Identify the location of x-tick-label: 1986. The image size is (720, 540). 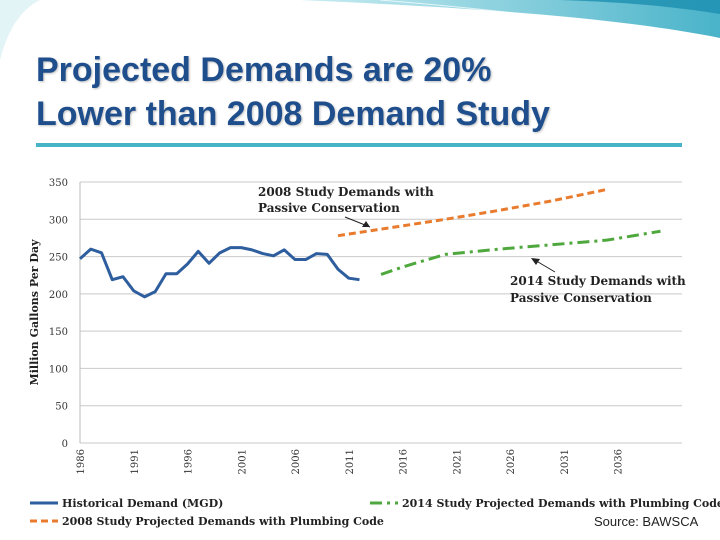
(81, 461).